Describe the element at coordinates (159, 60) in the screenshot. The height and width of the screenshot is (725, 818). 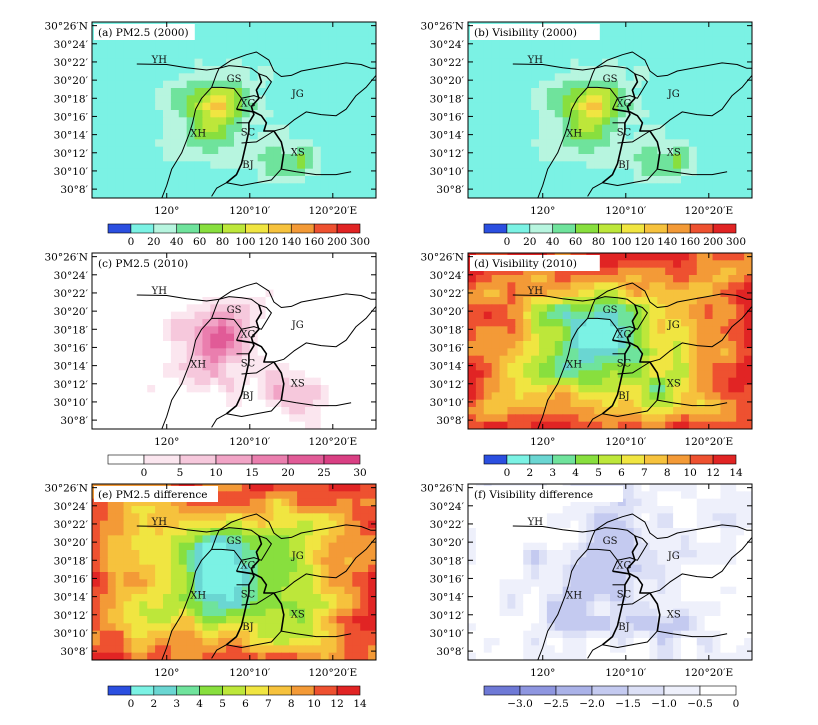
I see `district-label: YH` at that location.